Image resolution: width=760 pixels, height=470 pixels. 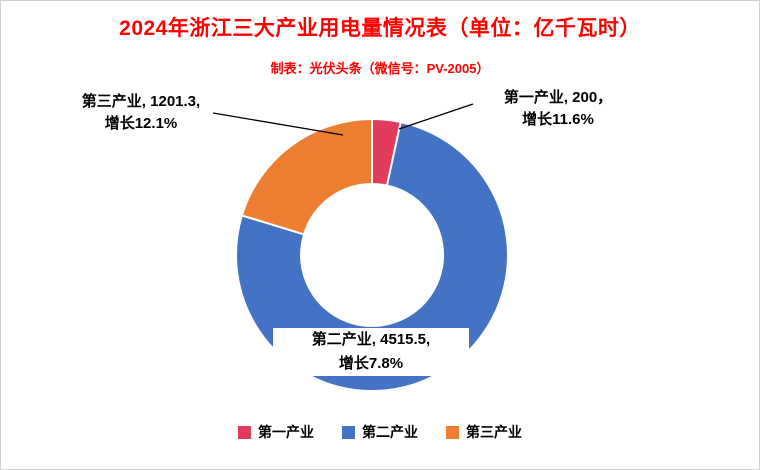 I want to click on chart-title: 2024年浙江三大产业用电量情况表（单位：亿千瓦时）, so click(x=380, y=28).